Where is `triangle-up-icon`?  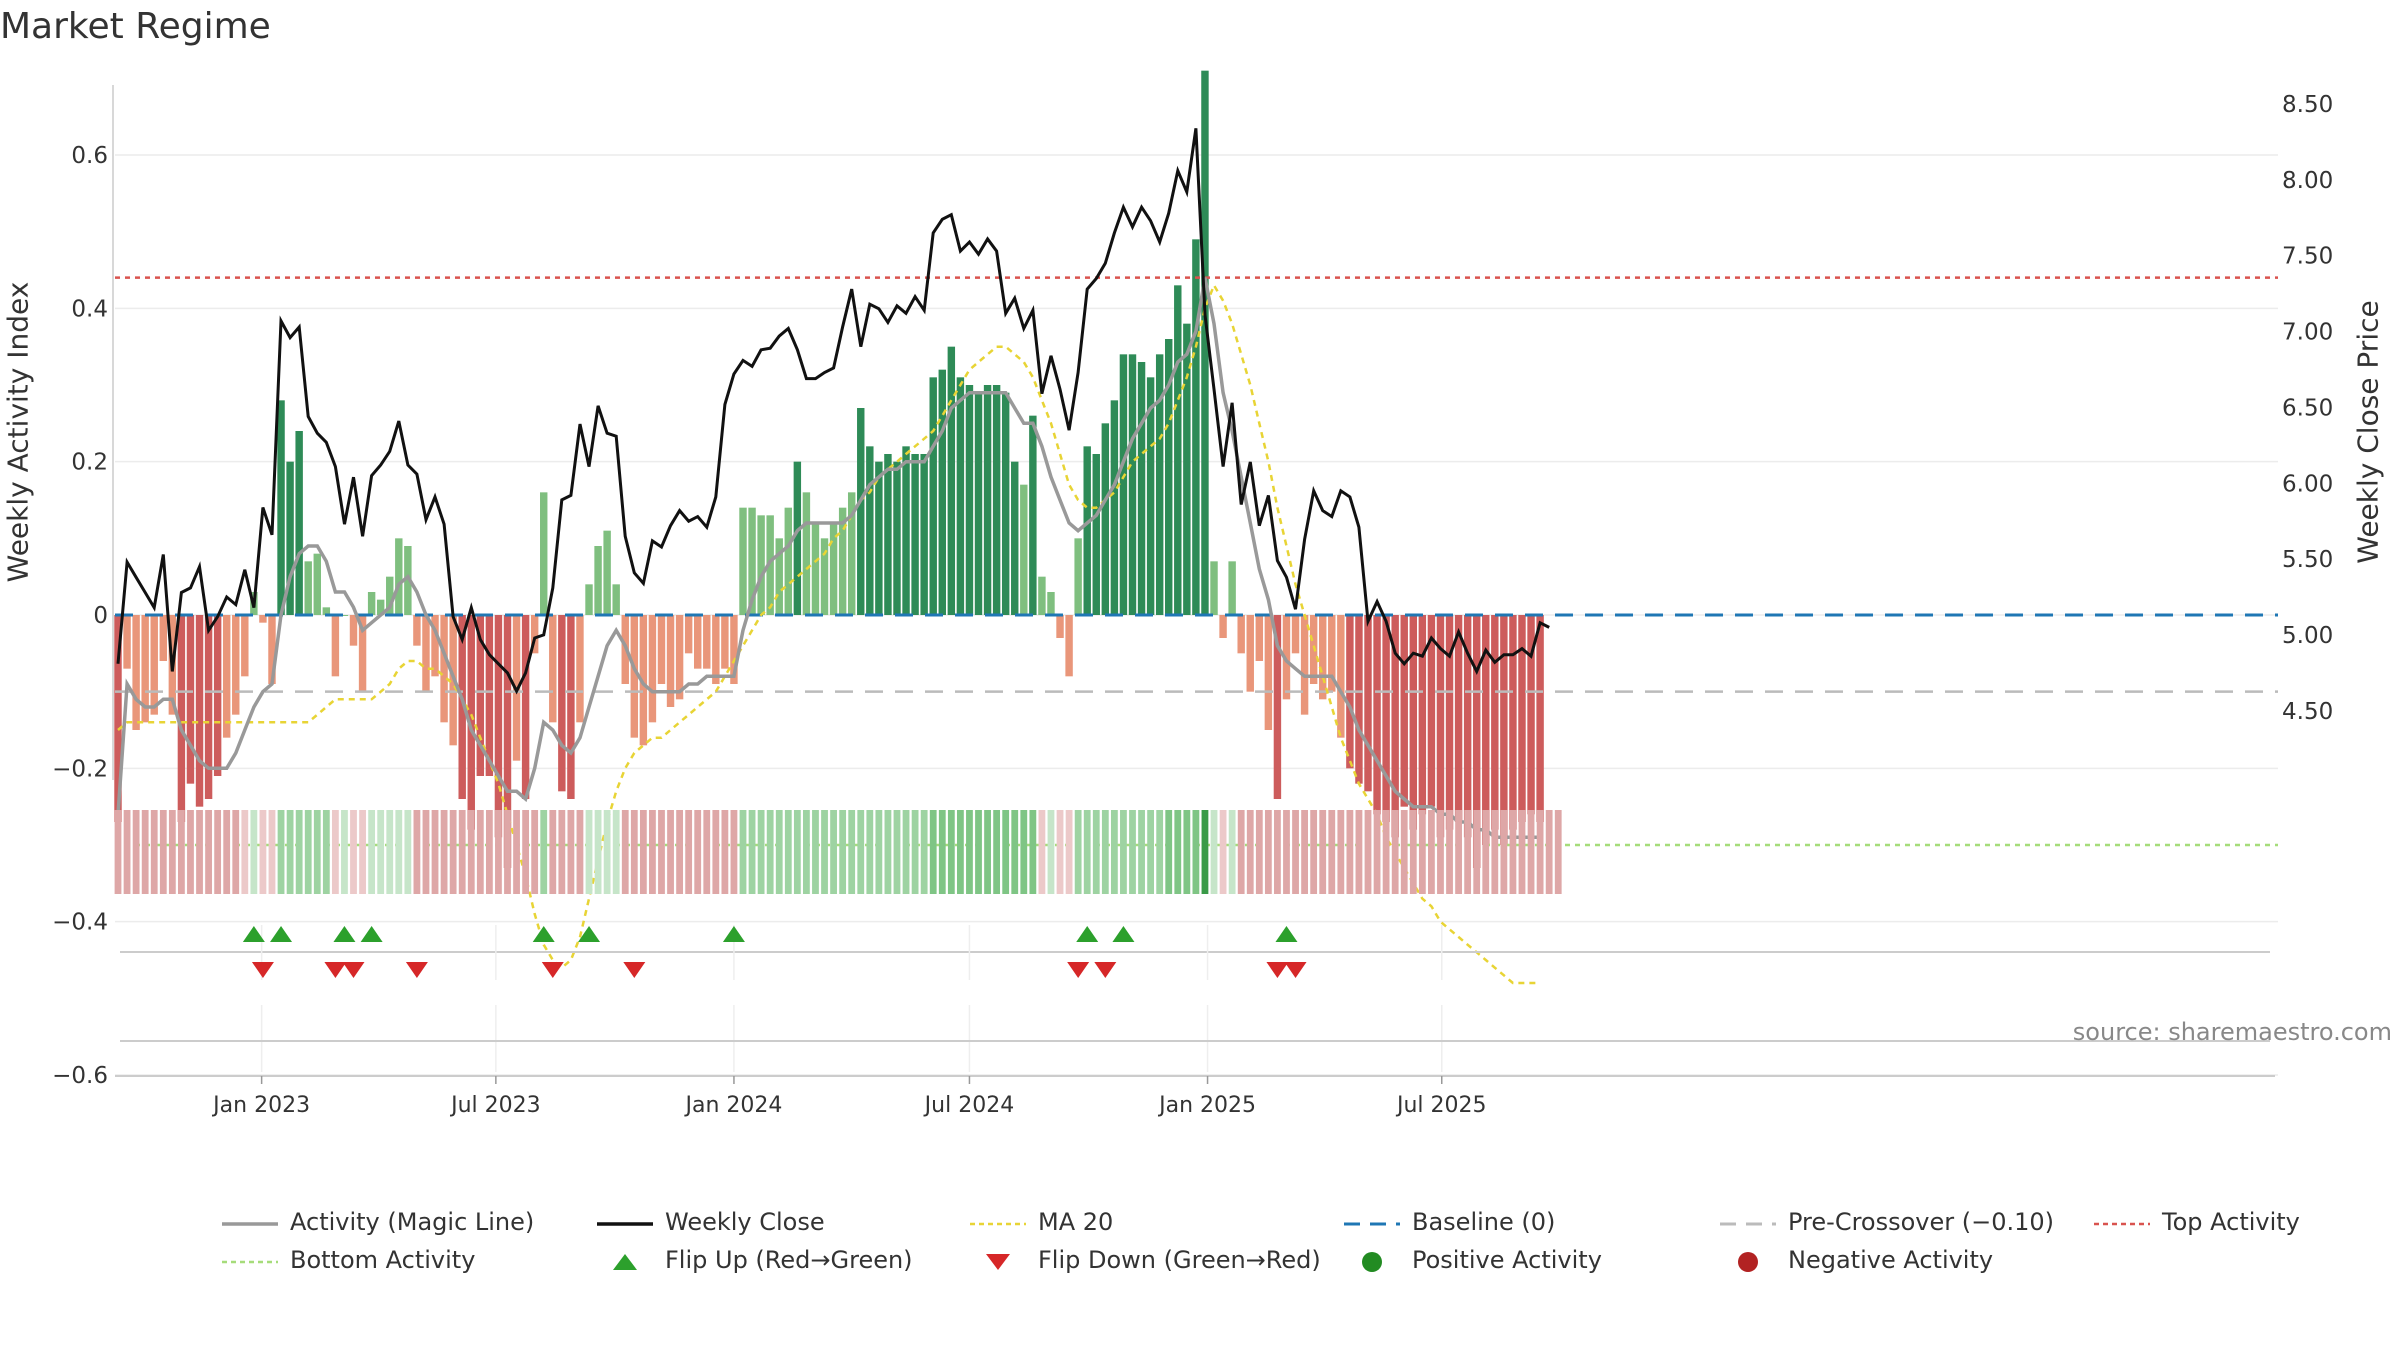
triangle-up-icon is located at coordinates (625, 1262).